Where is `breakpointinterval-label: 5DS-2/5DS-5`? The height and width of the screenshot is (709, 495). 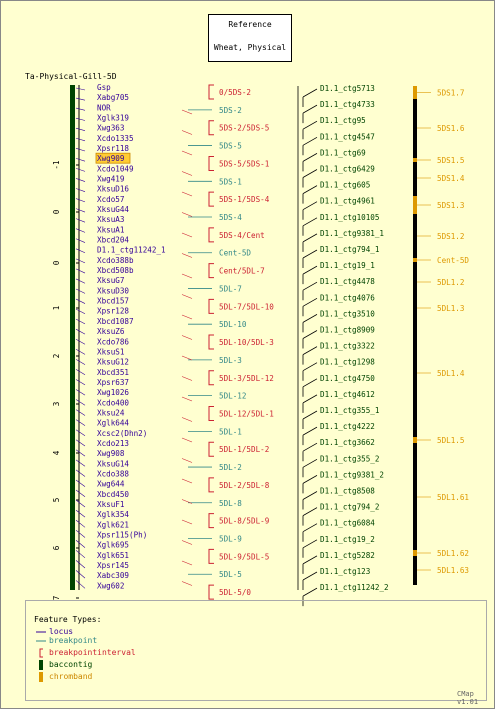 breakpointinterval-label: 5DS-2/5DS-5 is located at coordinates (244, 128).